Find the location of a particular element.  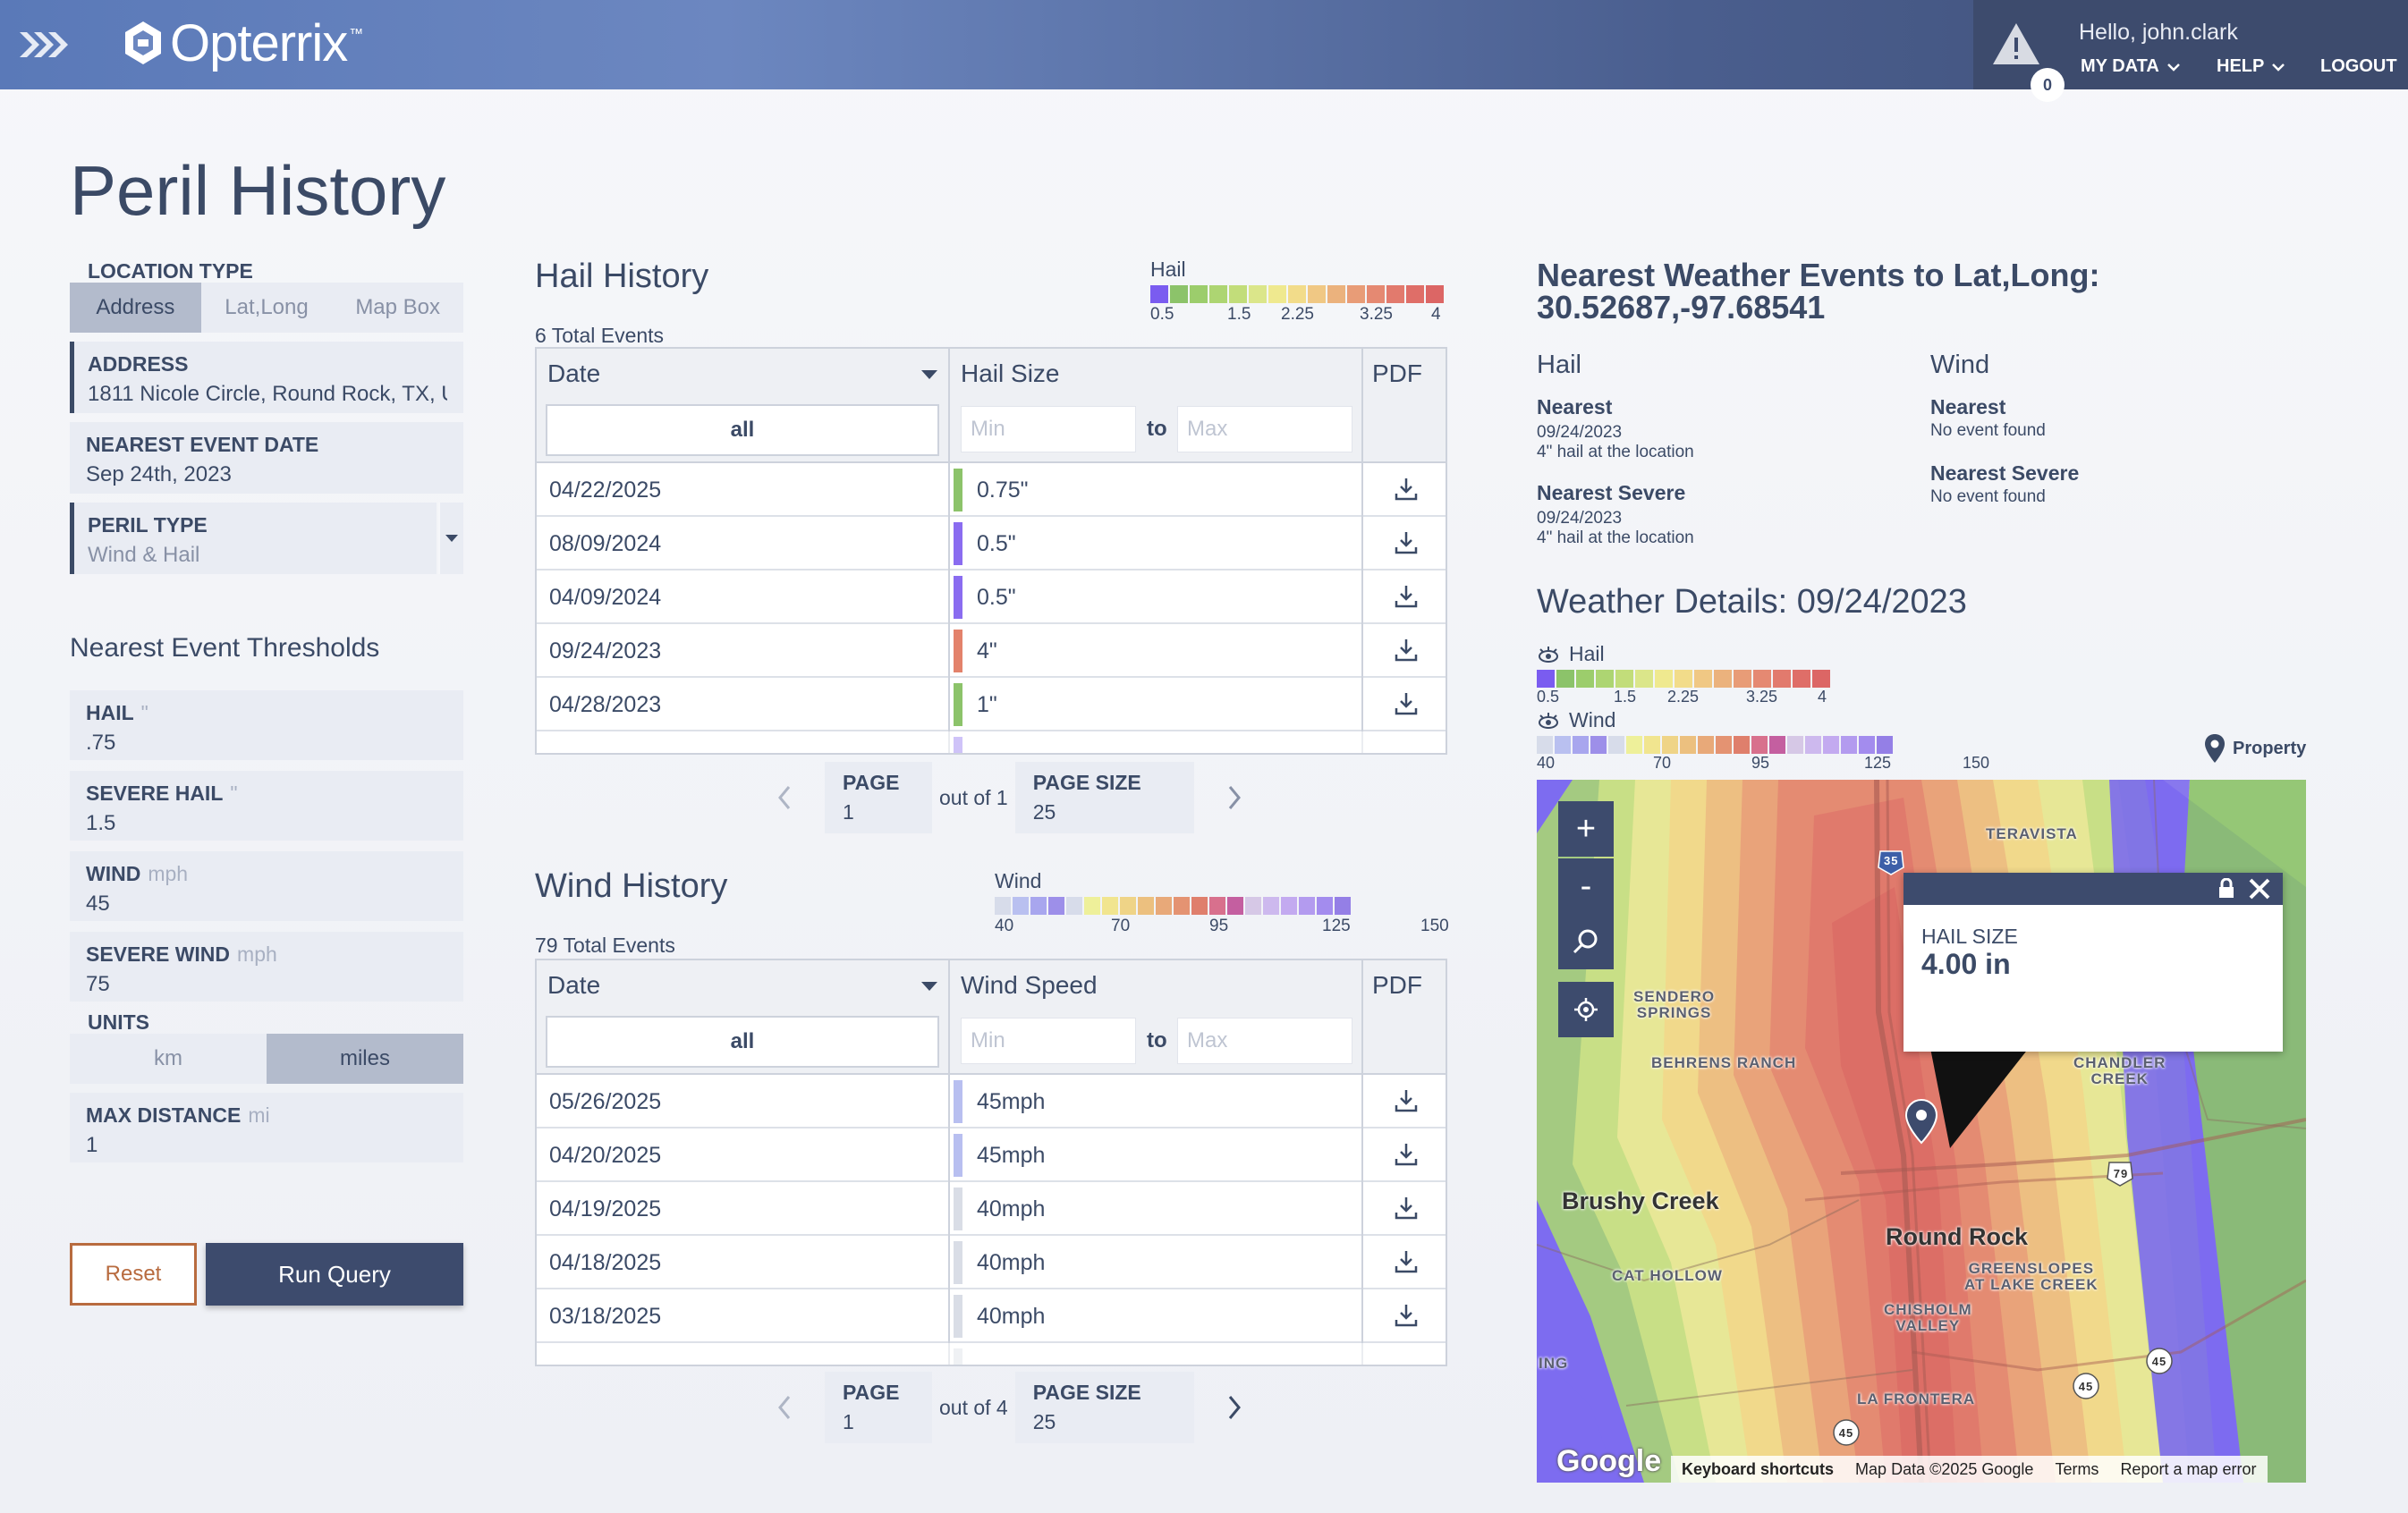

severe-wind-threshold-field: SEVERE WIND mph 75 is located at coordinates (266, 967).